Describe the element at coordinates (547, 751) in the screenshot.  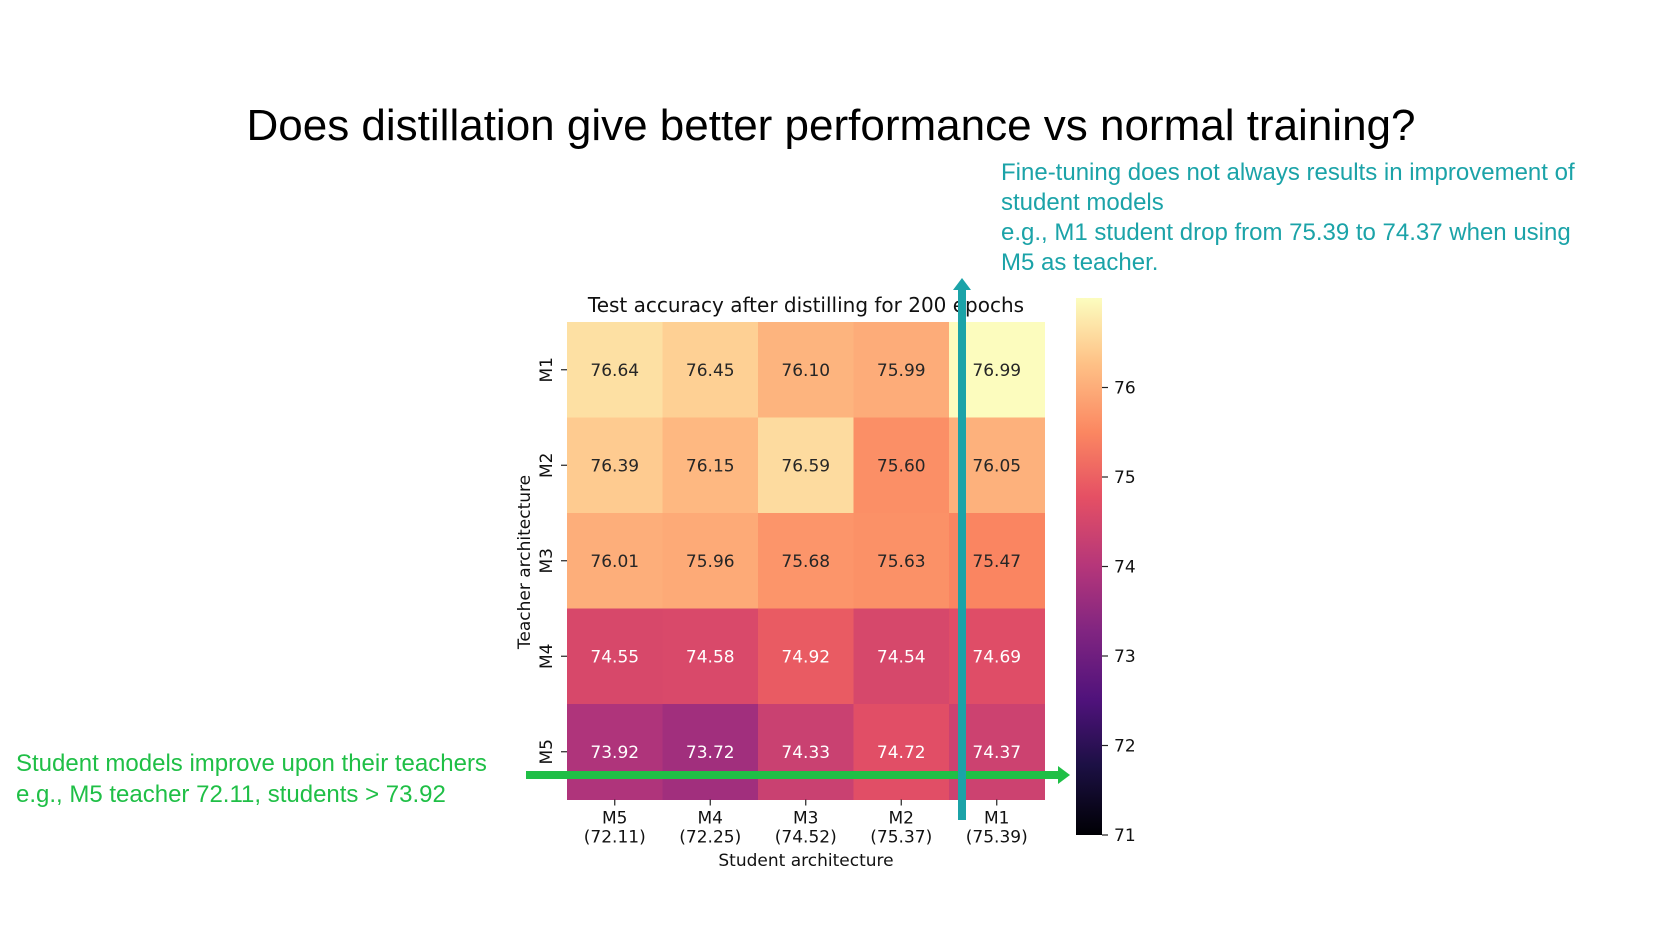
I see `y-tick-label: M5` at that location.